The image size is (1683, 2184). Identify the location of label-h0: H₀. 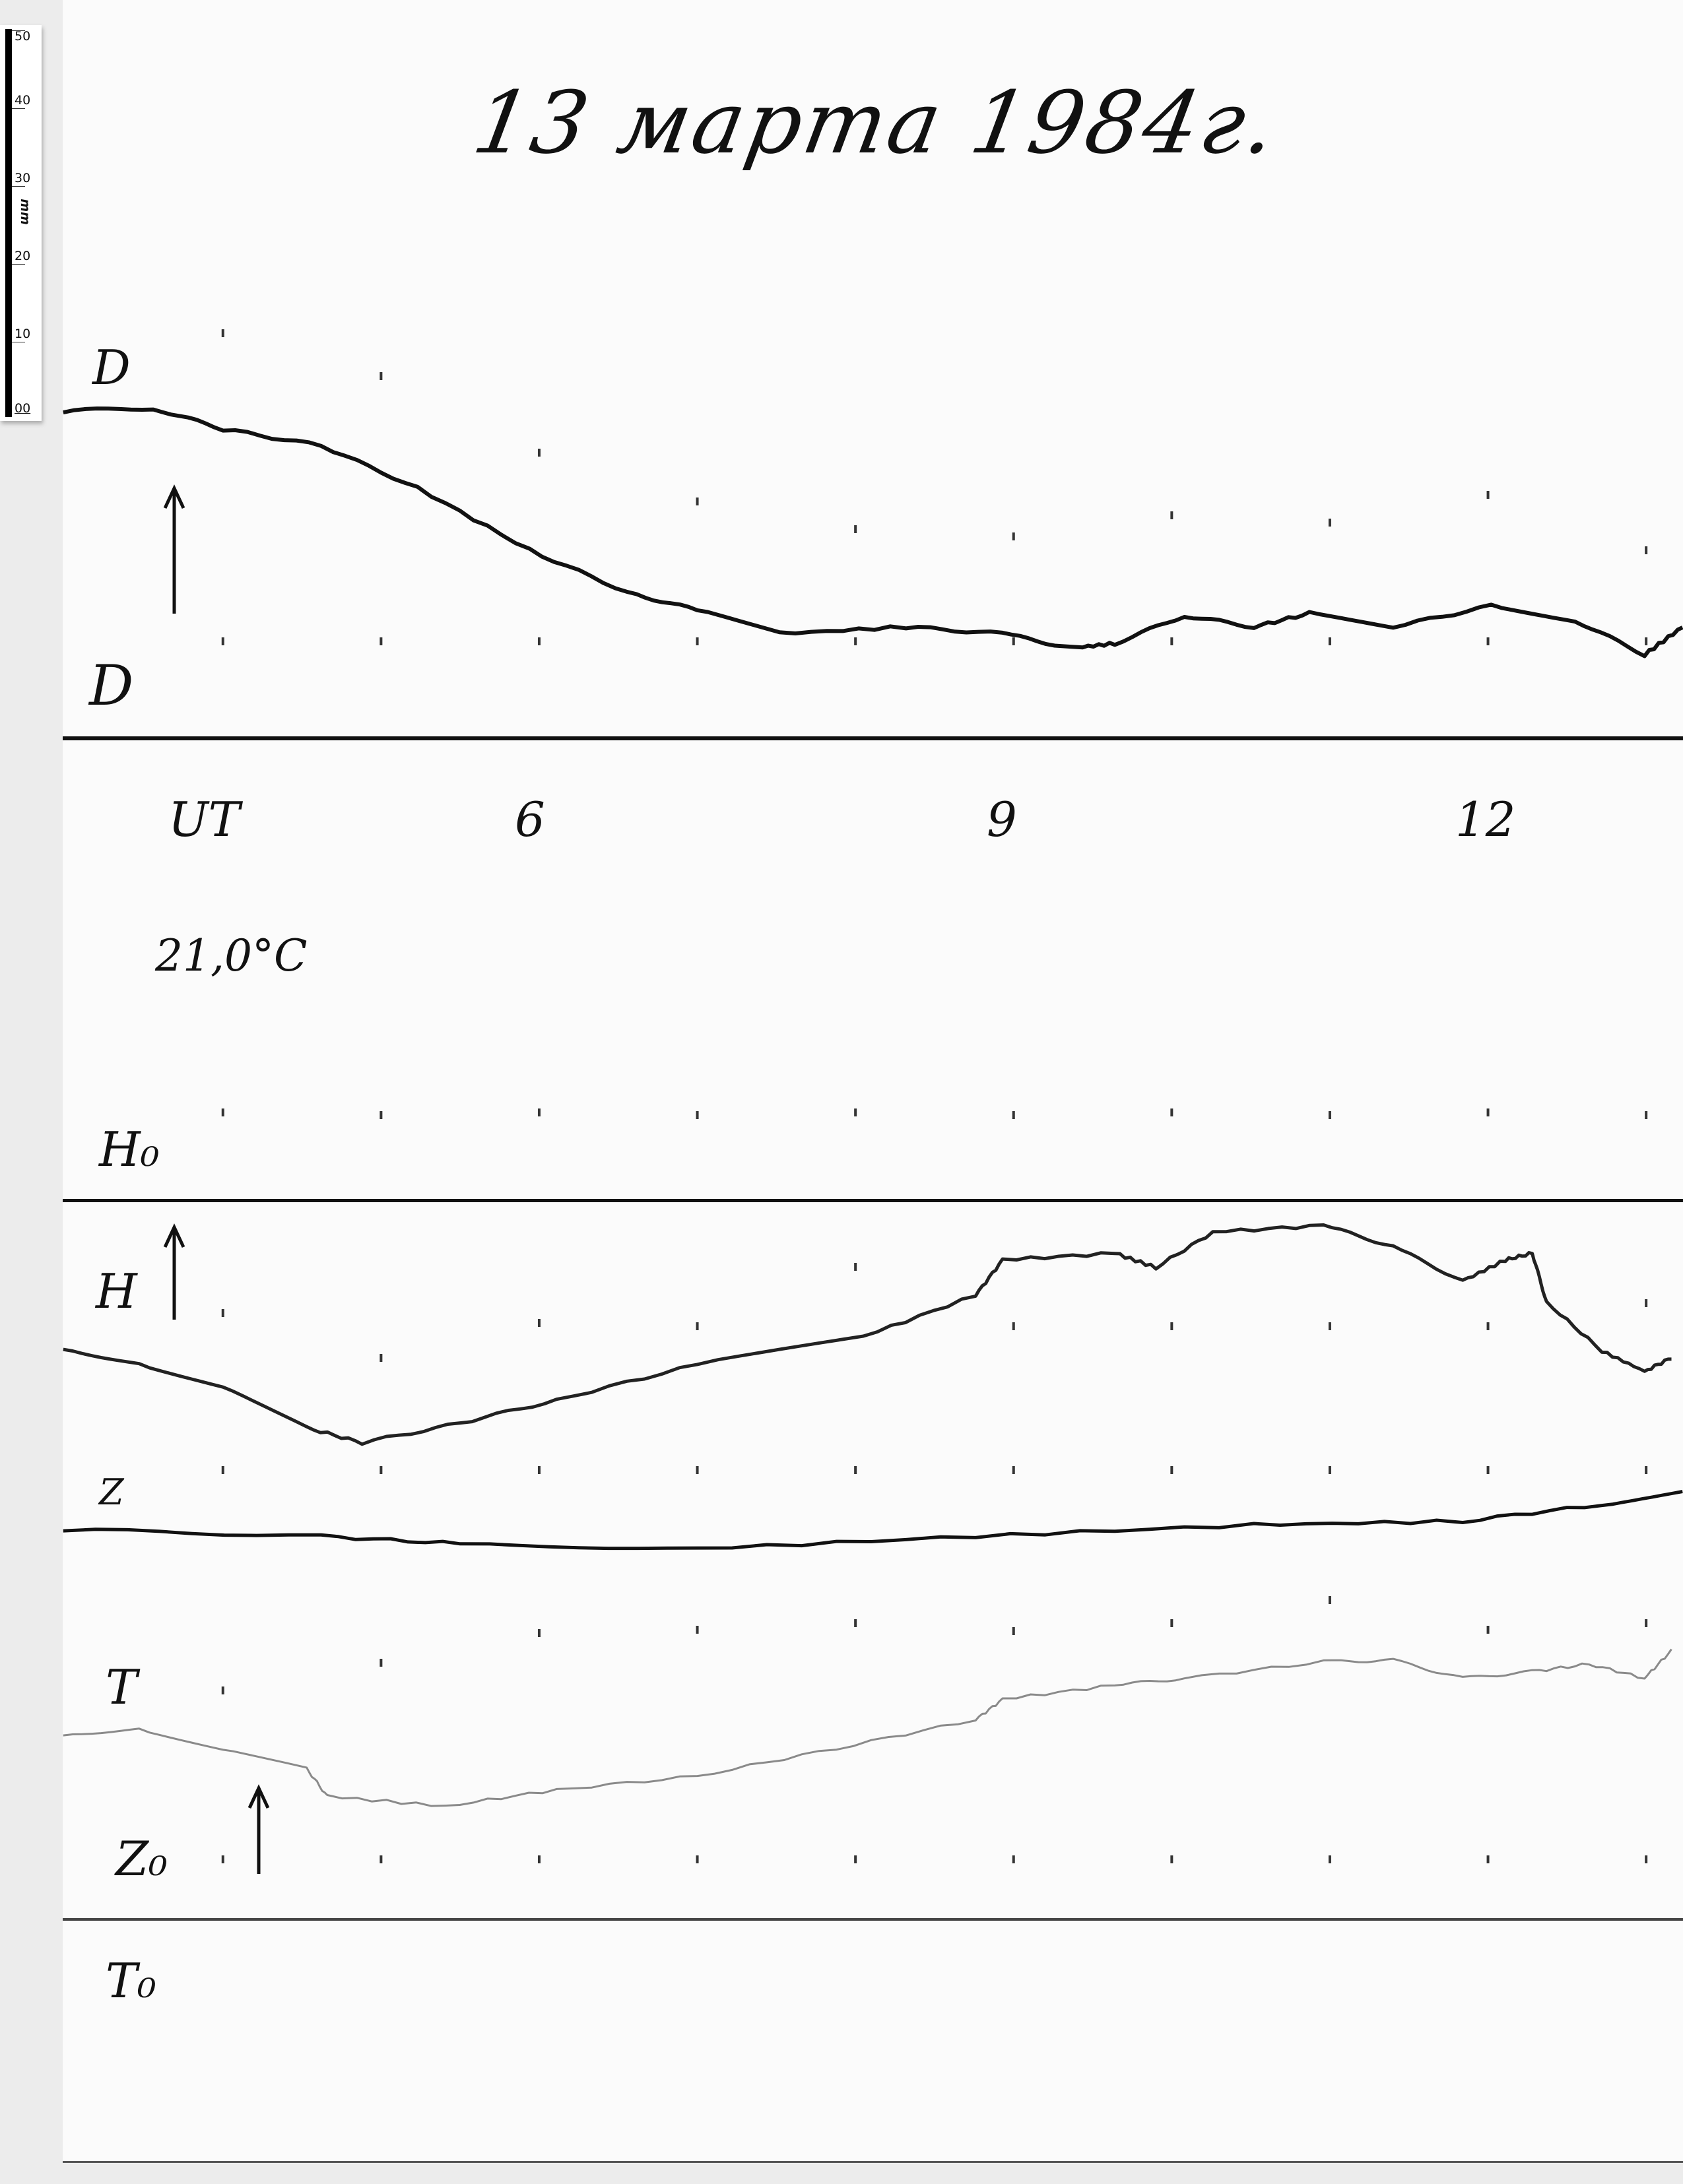
(129, 1149).